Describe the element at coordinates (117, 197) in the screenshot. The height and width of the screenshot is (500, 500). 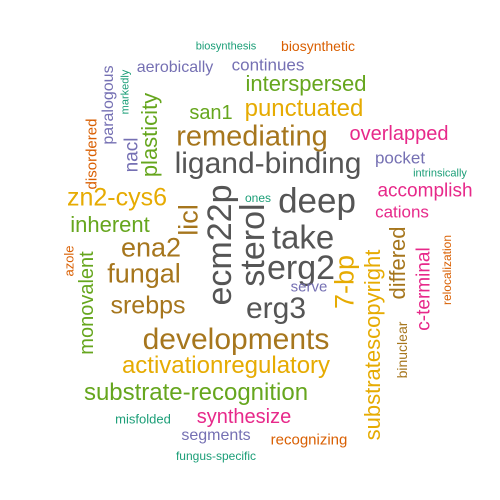
I see `word-zn2-cys6: zn2-cys6` at that location.